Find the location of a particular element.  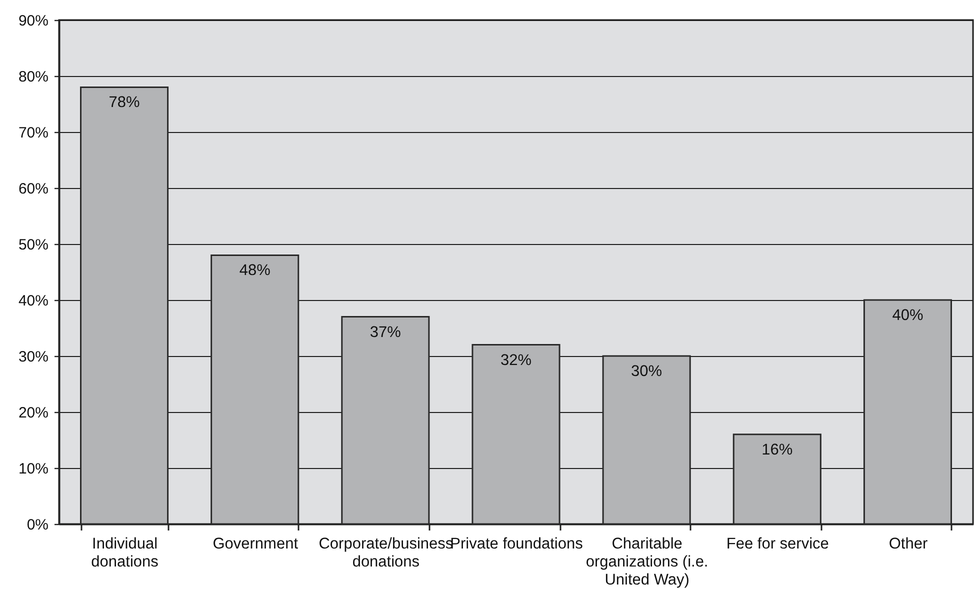

y-tick-label: 90% is located at coordinates (33, 21).